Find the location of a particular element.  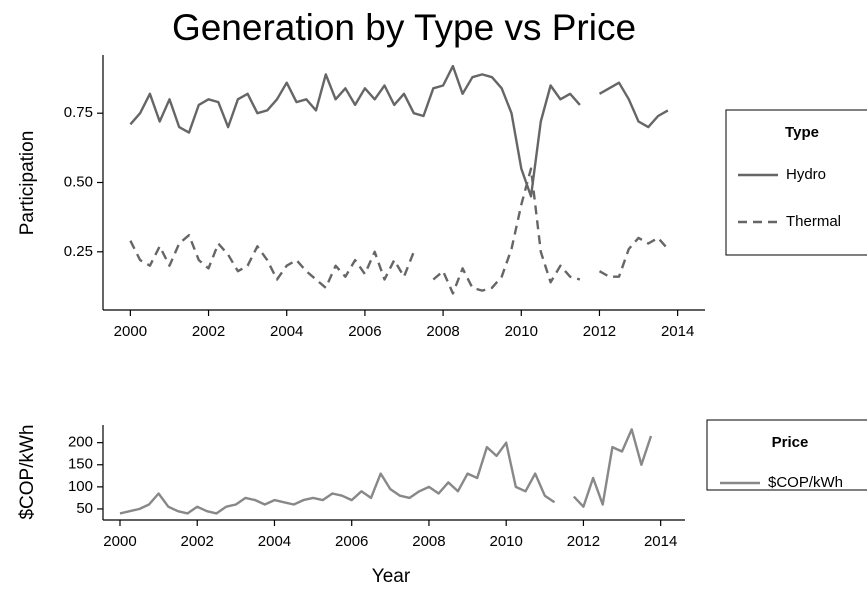

legend-title: Price is located at coordinates (790, 442).